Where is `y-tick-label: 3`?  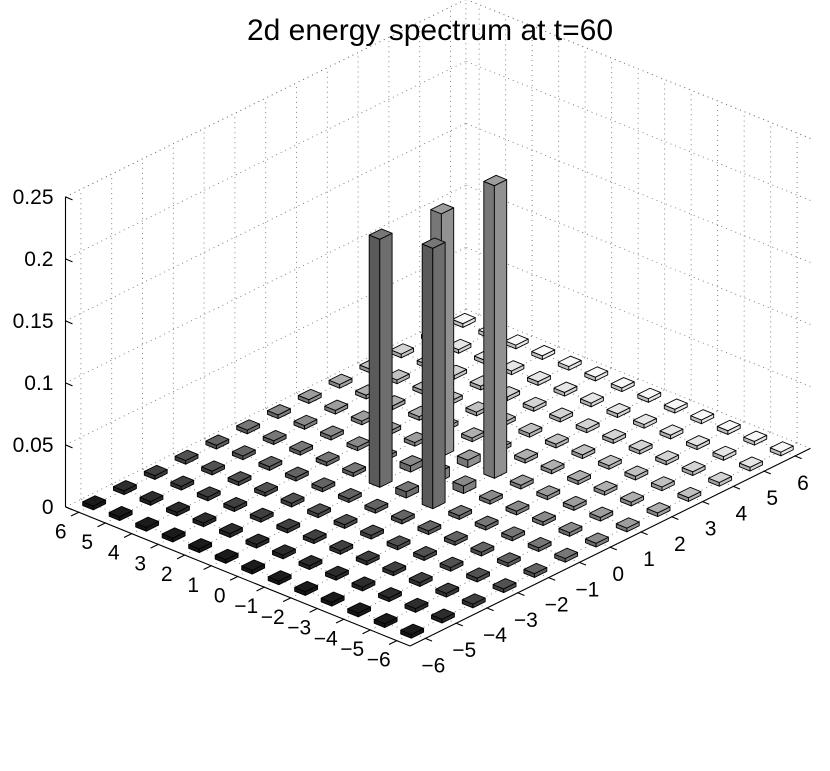 y-tick-label: 3 is located at coordinates (140, 563).